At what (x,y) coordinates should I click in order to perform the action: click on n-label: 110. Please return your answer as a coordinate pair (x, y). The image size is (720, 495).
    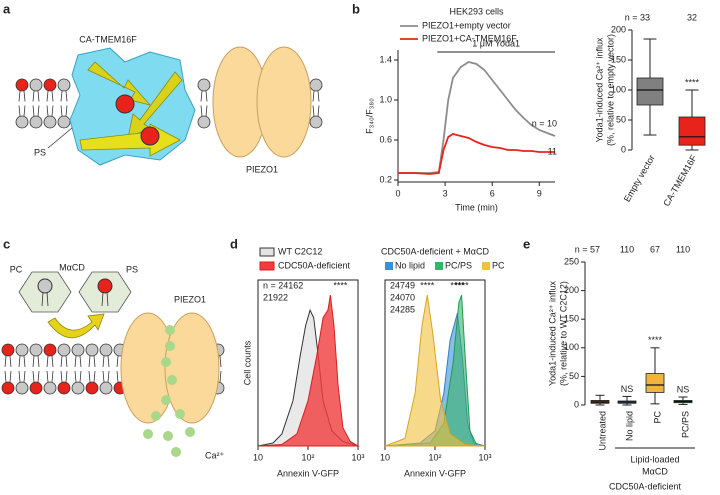
    Looking at the image, I should click on (683, 249).